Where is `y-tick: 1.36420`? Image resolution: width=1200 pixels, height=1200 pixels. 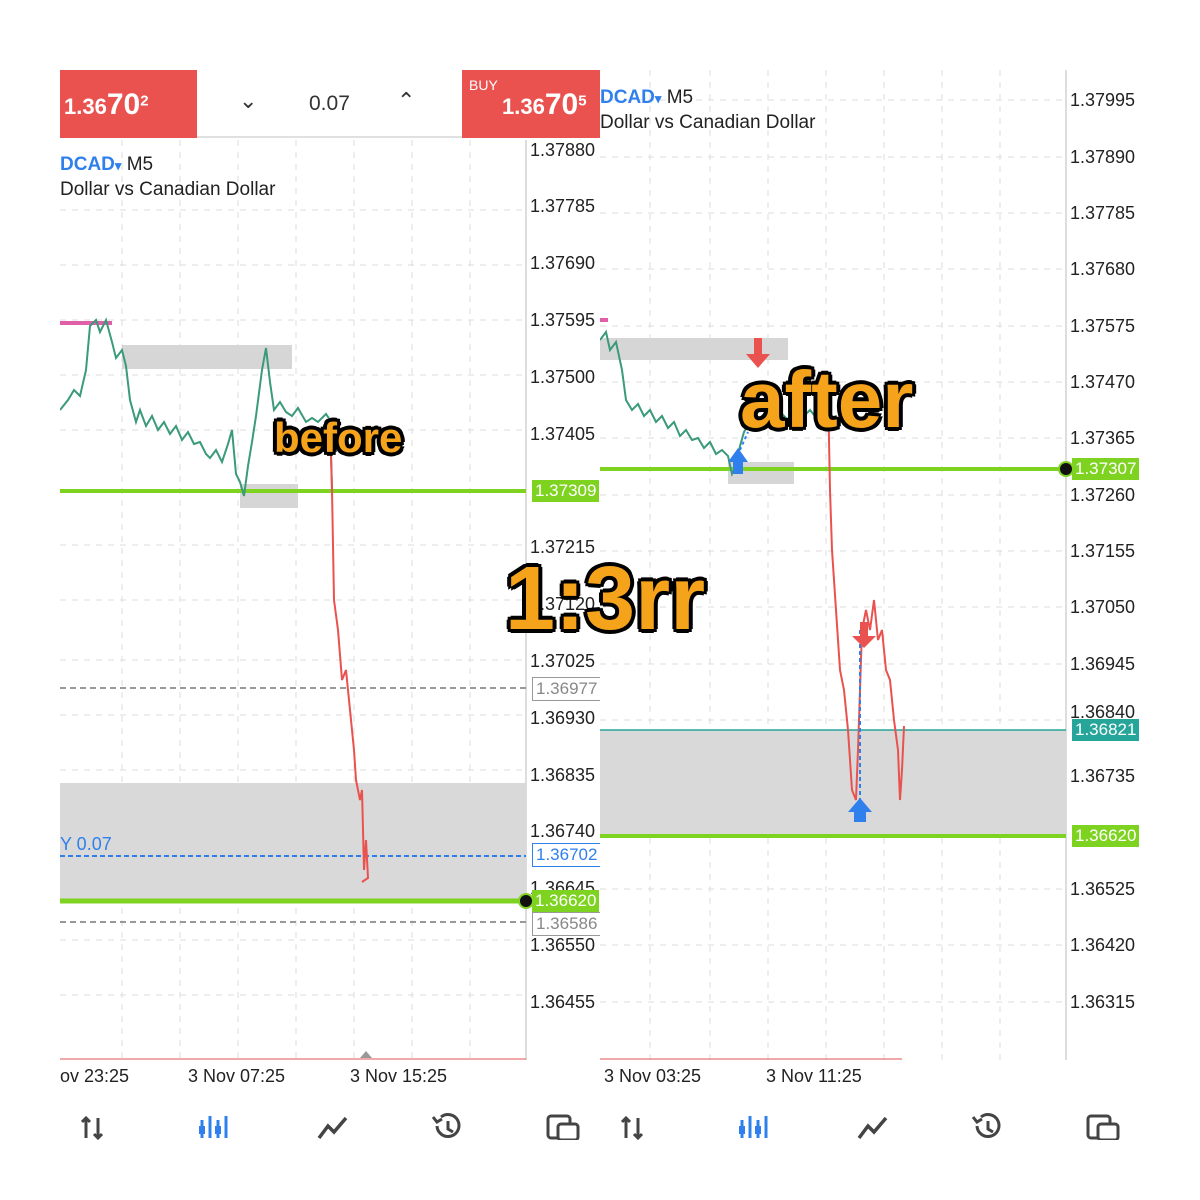
y-tick: 1.36420 is located at coordinates (1103, 945).